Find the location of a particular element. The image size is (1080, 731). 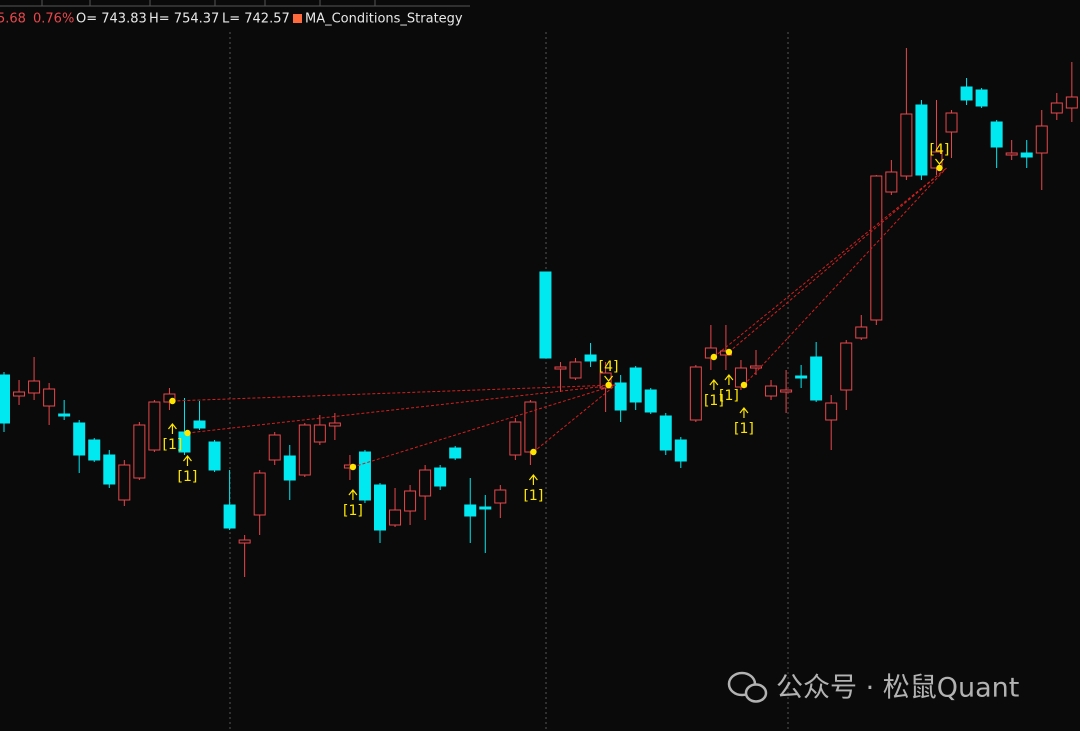

wechat-icon is located at coordinates (756, 693).